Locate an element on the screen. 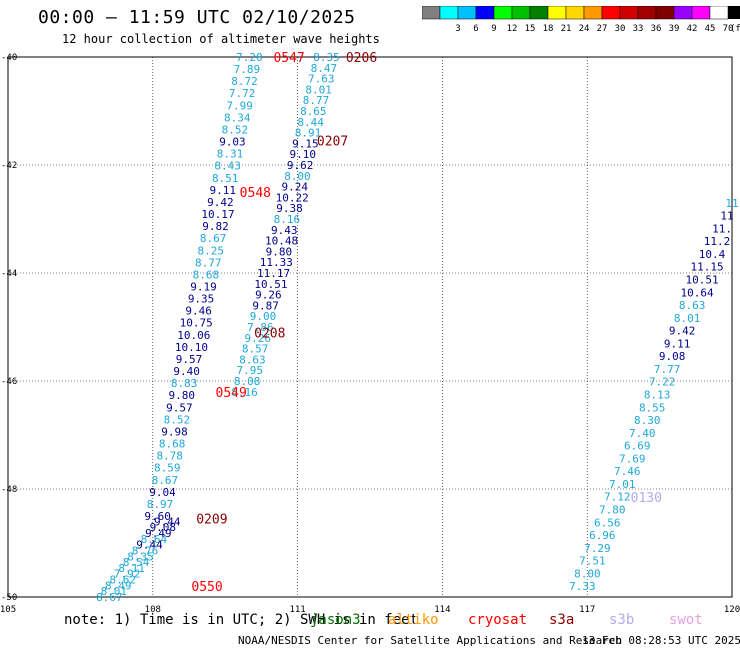 This screenshot has width=740, height=650. latitude-tick-label: -46 is located at coordinates (9, 382).